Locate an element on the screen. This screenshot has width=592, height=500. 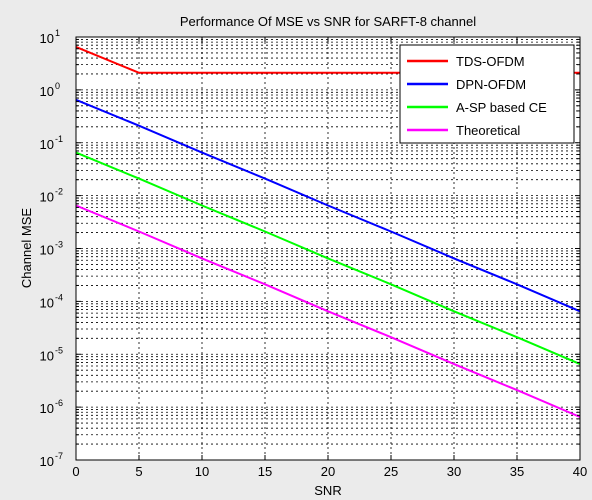
legend: TDS-OFDM DPN-OFDM A-SP based CE Theoretical is located at coordinates (487, 94).